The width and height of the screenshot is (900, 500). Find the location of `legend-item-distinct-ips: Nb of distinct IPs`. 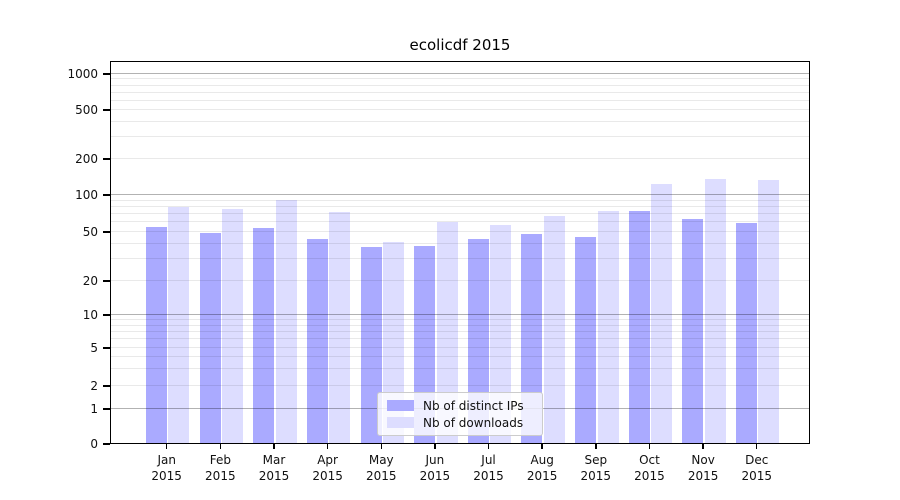

legend-item-distinct-ips: Nb of distinct IPs is located at coordinates (460, 405).